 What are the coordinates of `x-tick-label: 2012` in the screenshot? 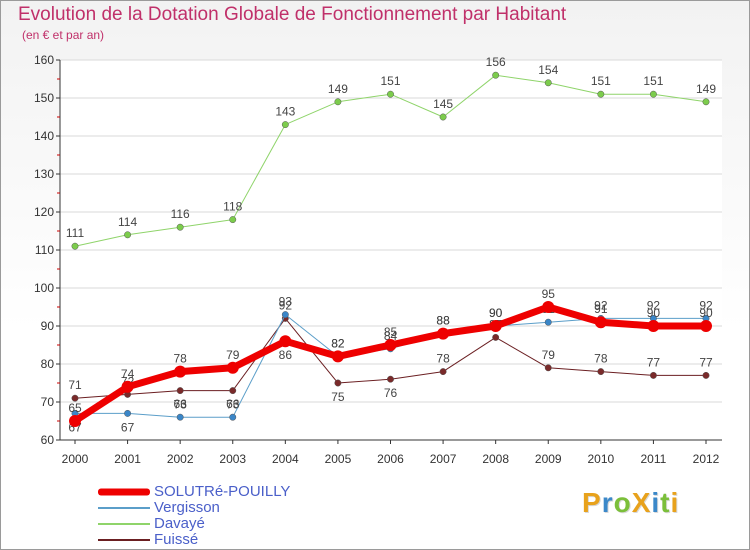 It's located at (706, 459).